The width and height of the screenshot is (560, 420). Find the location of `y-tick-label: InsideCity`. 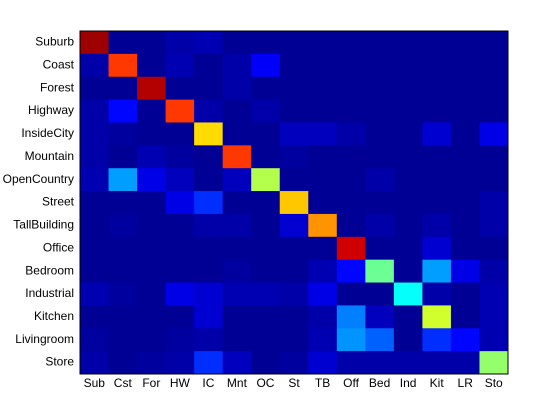

y-tick-label: InsideCity is located at coordinates (47, 133).